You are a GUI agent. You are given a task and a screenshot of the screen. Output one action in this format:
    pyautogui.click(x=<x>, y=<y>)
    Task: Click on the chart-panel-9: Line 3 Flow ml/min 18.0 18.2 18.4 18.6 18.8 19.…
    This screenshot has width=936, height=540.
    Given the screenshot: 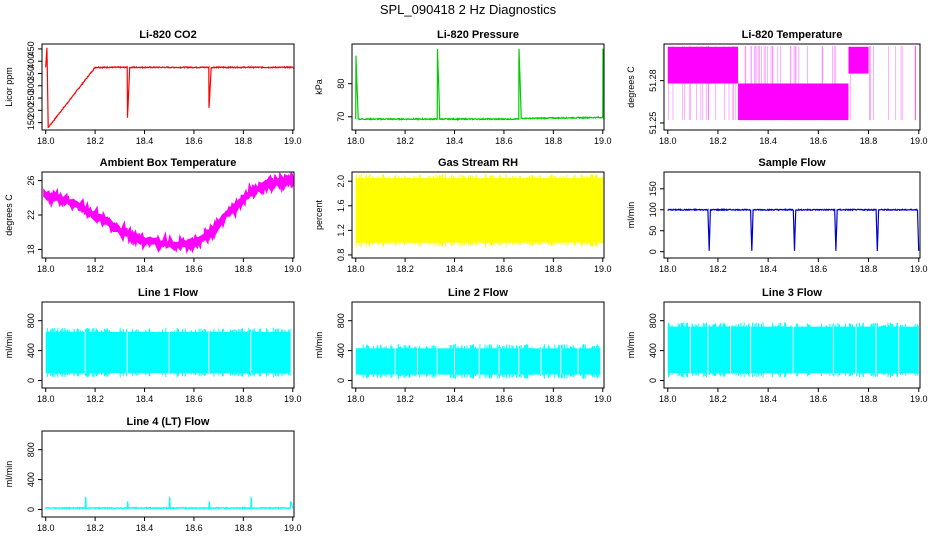 What is the action you would take?
    pyautogui.click(x=777, y=345)
    